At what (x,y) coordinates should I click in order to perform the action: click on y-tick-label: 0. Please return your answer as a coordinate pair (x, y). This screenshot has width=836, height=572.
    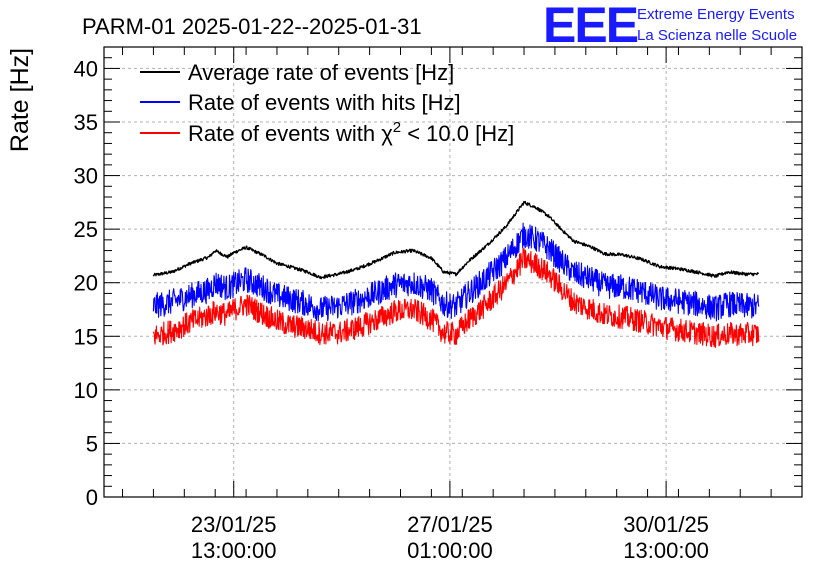
    Looking at the image, I should click on (92, 497).